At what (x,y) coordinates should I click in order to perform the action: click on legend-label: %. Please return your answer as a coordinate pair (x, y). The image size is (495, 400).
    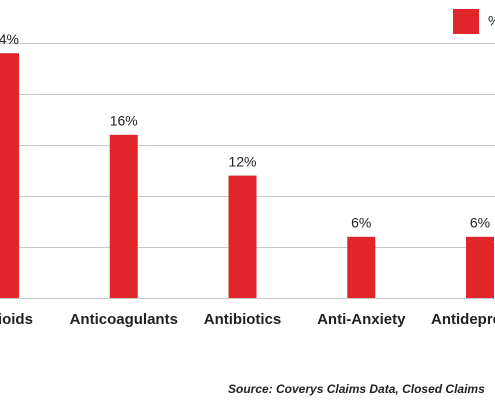
    Looking at the image, I should click on (491, 21).